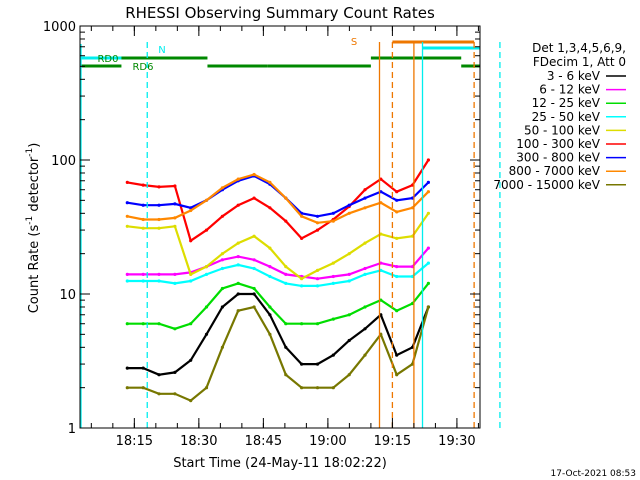 This screenshot has height=480, width=640. What do you see at coordinates (263, 441) in the screenshot?
I see `x-tick-label: 18:45` at bounding box center [263, 441].